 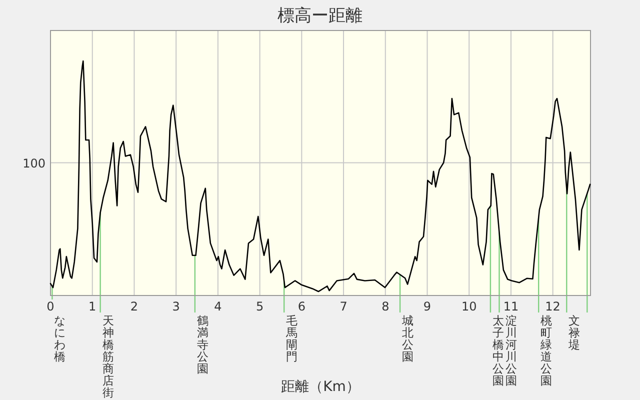 I want to click on x-tick-label: 5, so click(x=260, y=307).